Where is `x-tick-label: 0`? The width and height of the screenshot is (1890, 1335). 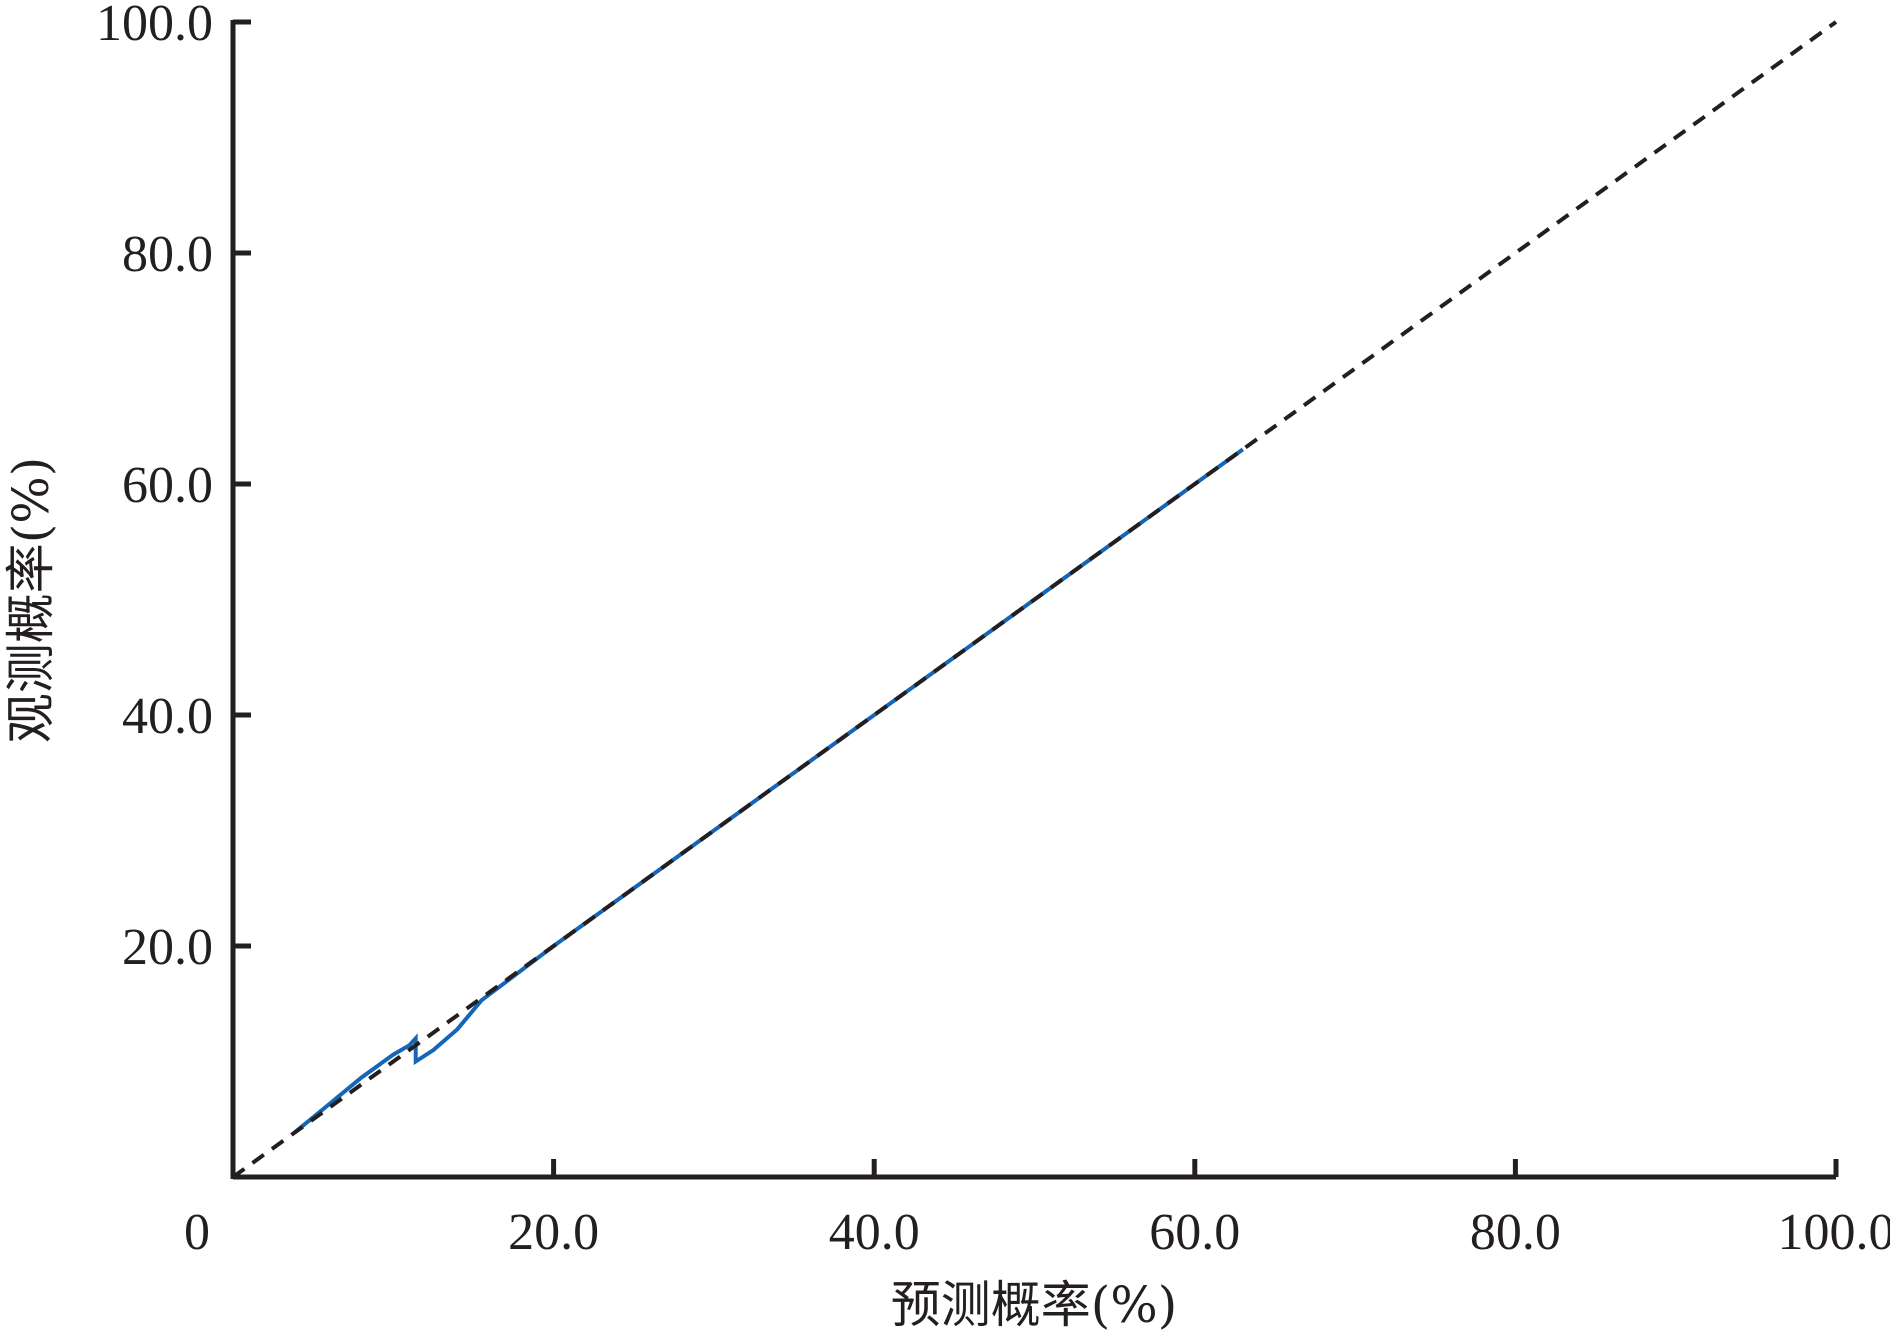
x-tick-label: 0 is located at coordinates (197, 1232).